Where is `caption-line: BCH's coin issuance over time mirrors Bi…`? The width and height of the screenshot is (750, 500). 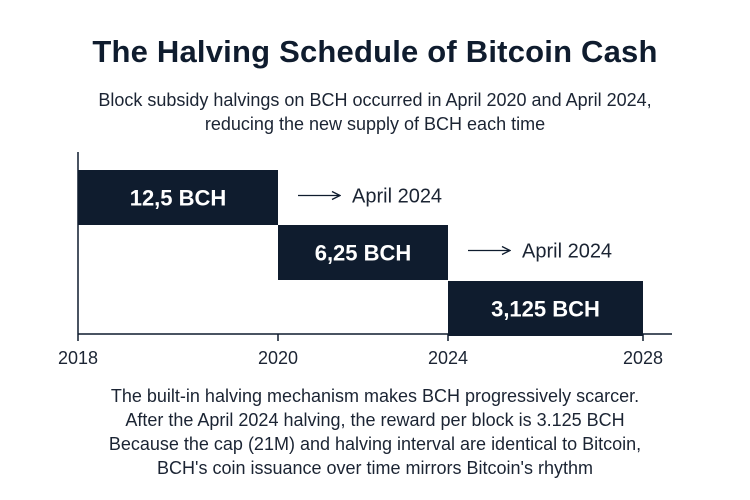
caption-line: BCH's coin issuance over time mirrors Bi… is located at coordinates (375, 468).